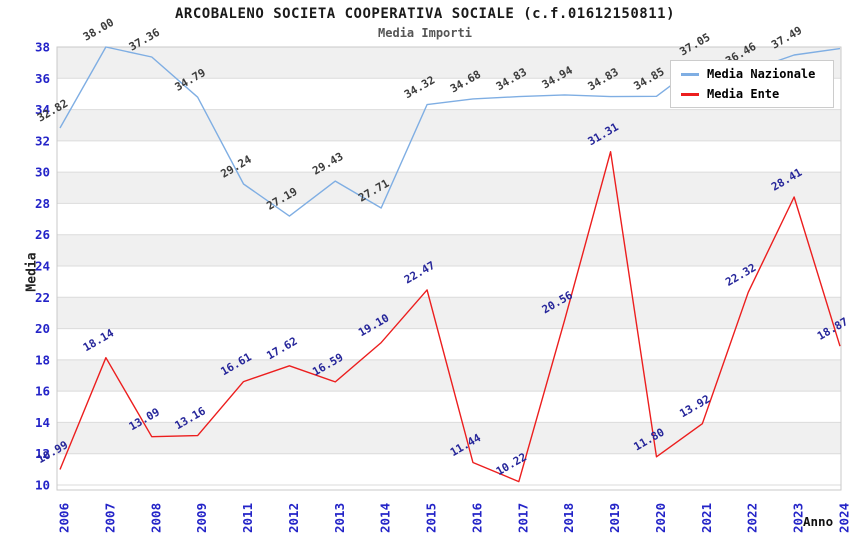 This screenshot has width=850, height=550. What do you see at coordinates (660, 518) in the screenshot?
I see `x-tick-label: 2020` at bounding box center [660, 518].